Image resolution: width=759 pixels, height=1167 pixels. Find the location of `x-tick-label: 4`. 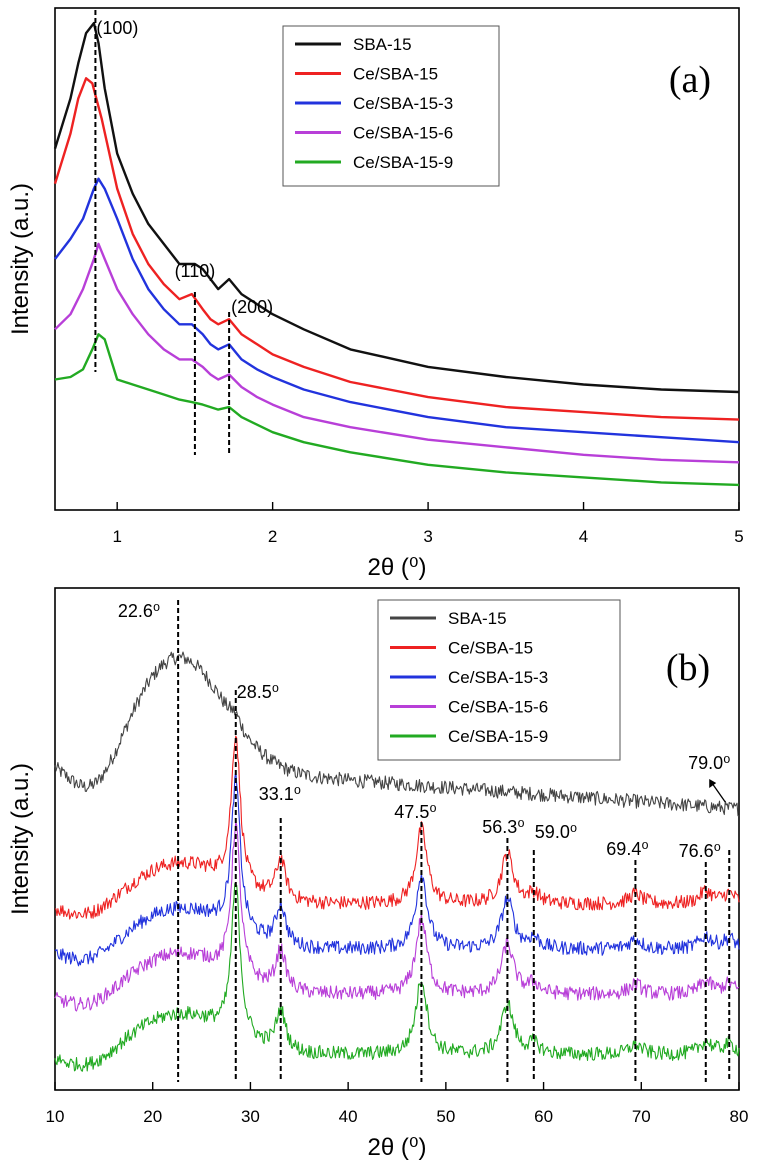

x-tick-label: 4 is located at coordinates (583, 536).